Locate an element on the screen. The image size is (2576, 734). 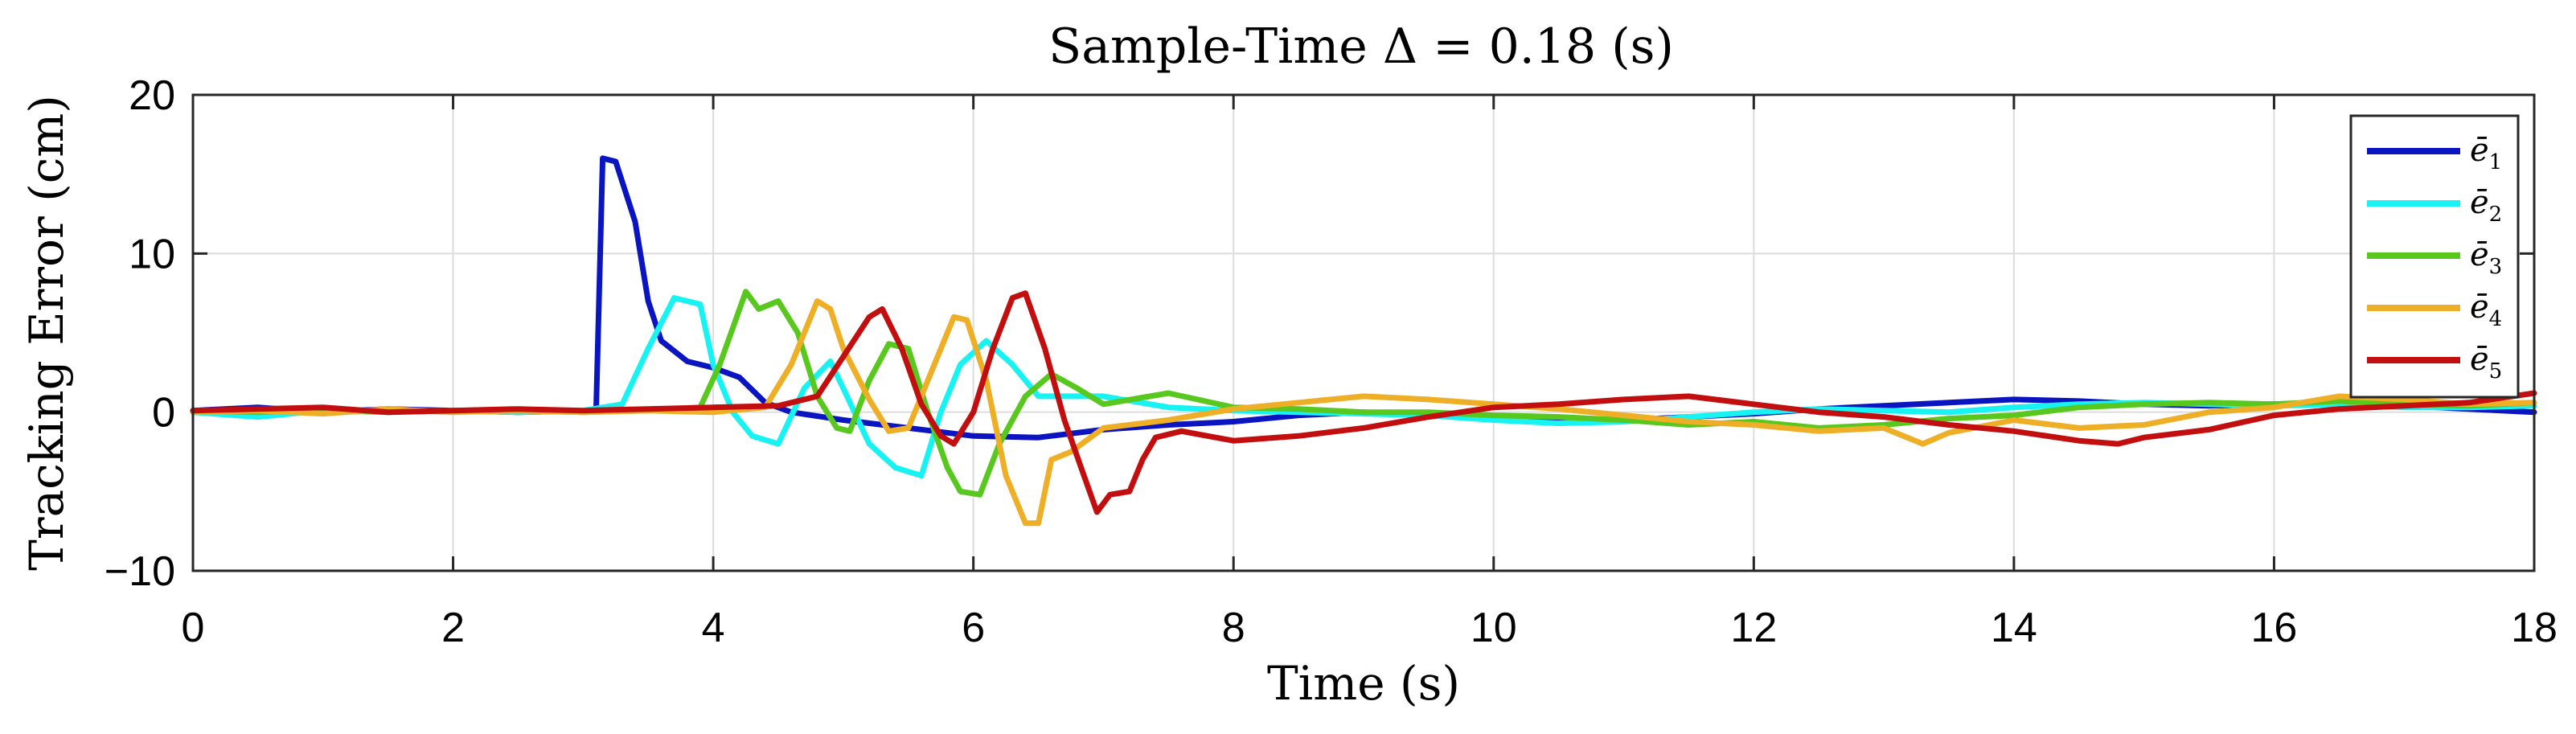
x-tick-labels: 0 2 4 6 8 10 12 14 16 18 is located at coordinates (1370, 628).